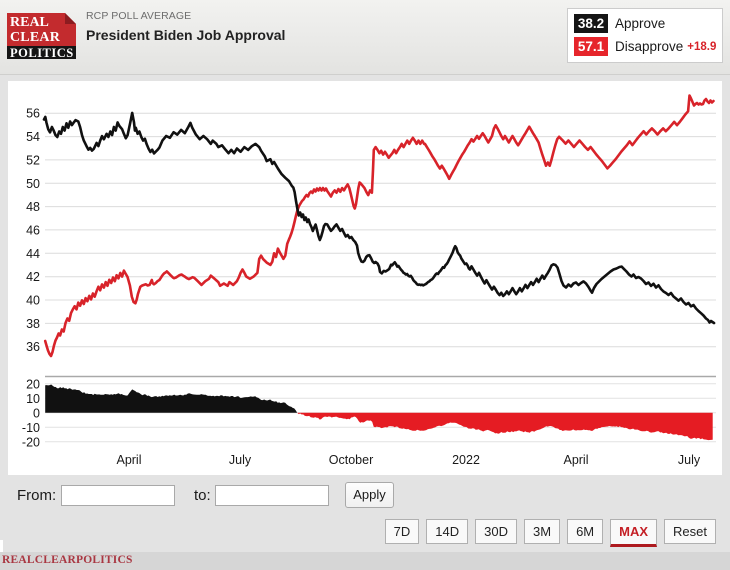  Describe the element at coordinates (33, 277) in the screenshot. I see `svg-text: 42` at that location.